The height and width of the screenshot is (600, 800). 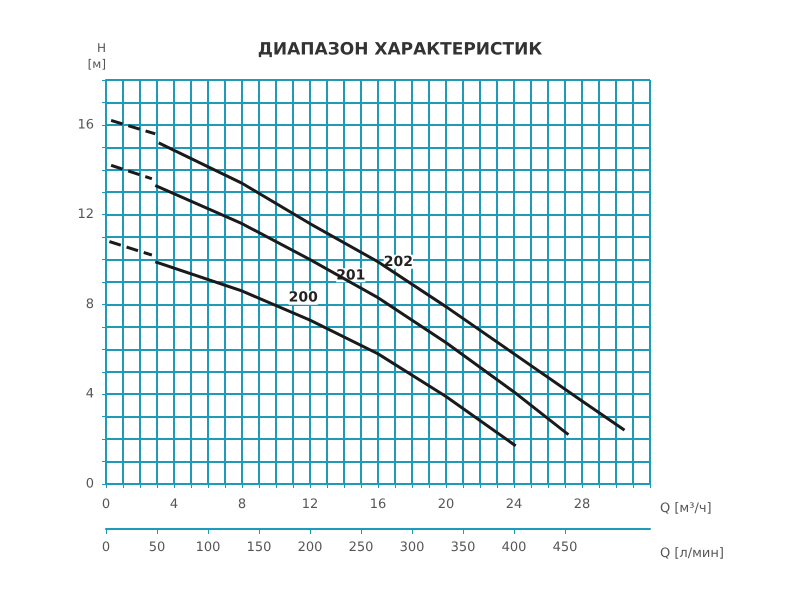 I want to click on x-tick-label: 0, so click(x=106, y=504).